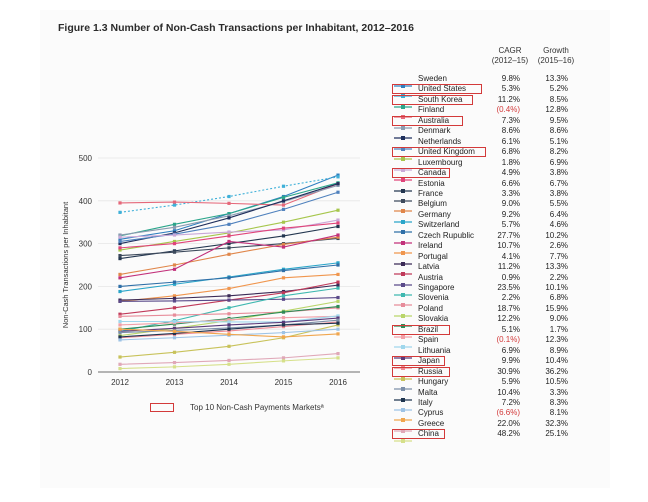 Image resolution: width=648 pixels, height=502 pixels. Describe the element at coordinates (558, 89) in the screenshot. I see `growth-value: 5.2%` at that location.